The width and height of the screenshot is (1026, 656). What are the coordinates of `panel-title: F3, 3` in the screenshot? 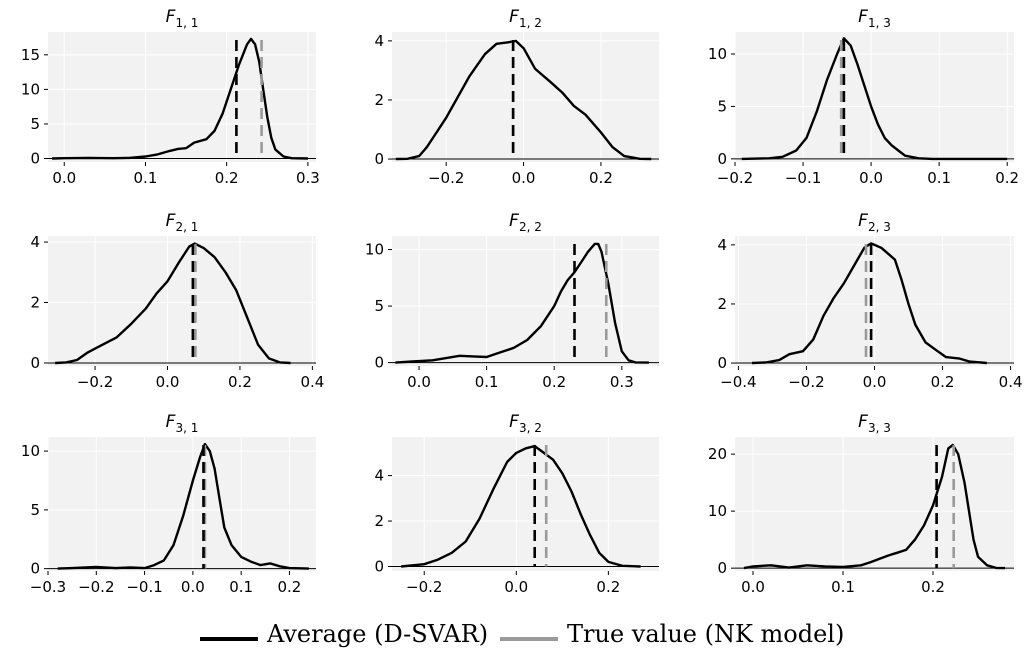 It's located at (874, 423).